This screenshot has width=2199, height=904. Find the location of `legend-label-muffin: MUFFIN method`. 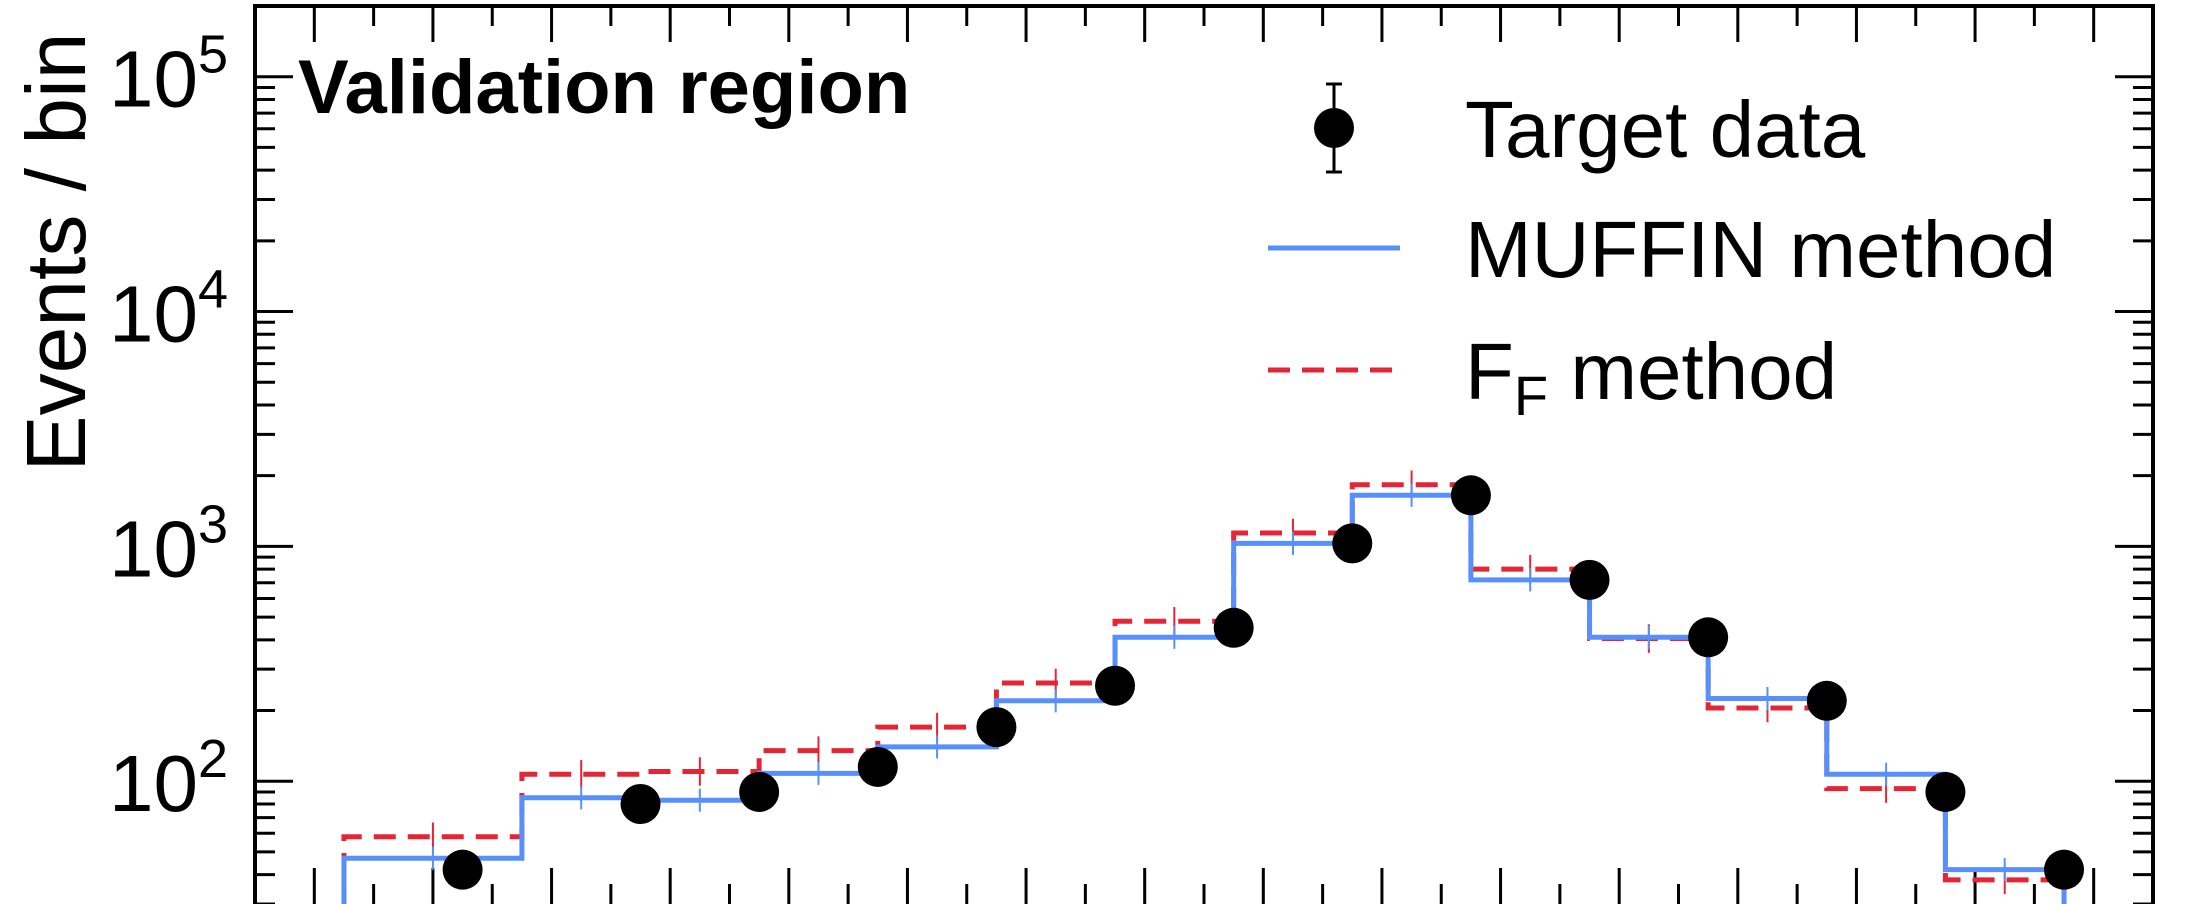

legend-label-muffin: MUFFIN method is located at coordinates (1760, 249).